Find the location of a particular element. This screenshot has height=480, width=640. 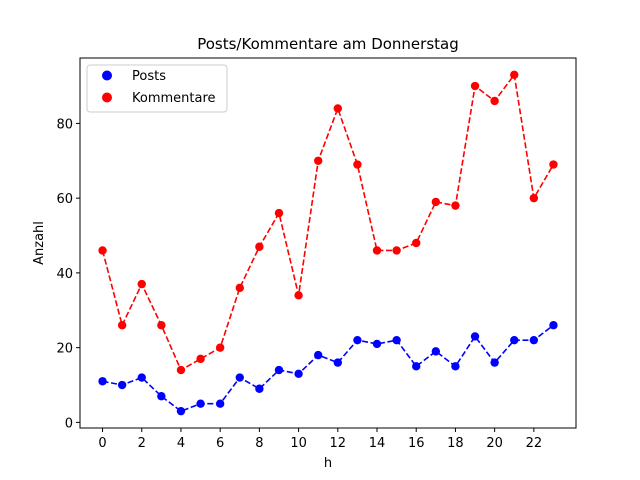

x-tick-label: 6 is located at coordinates (220, 443).